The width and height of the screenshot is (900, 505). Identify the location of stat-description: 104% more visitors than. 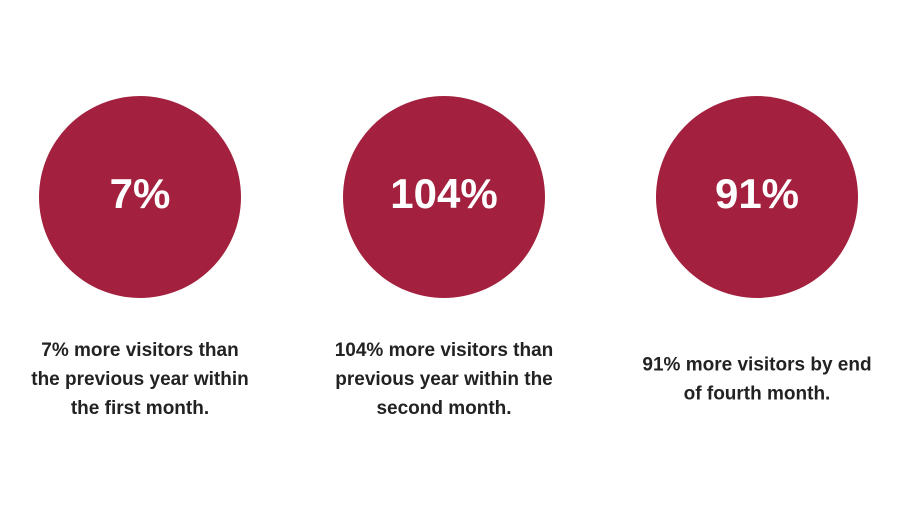
(444, 350).